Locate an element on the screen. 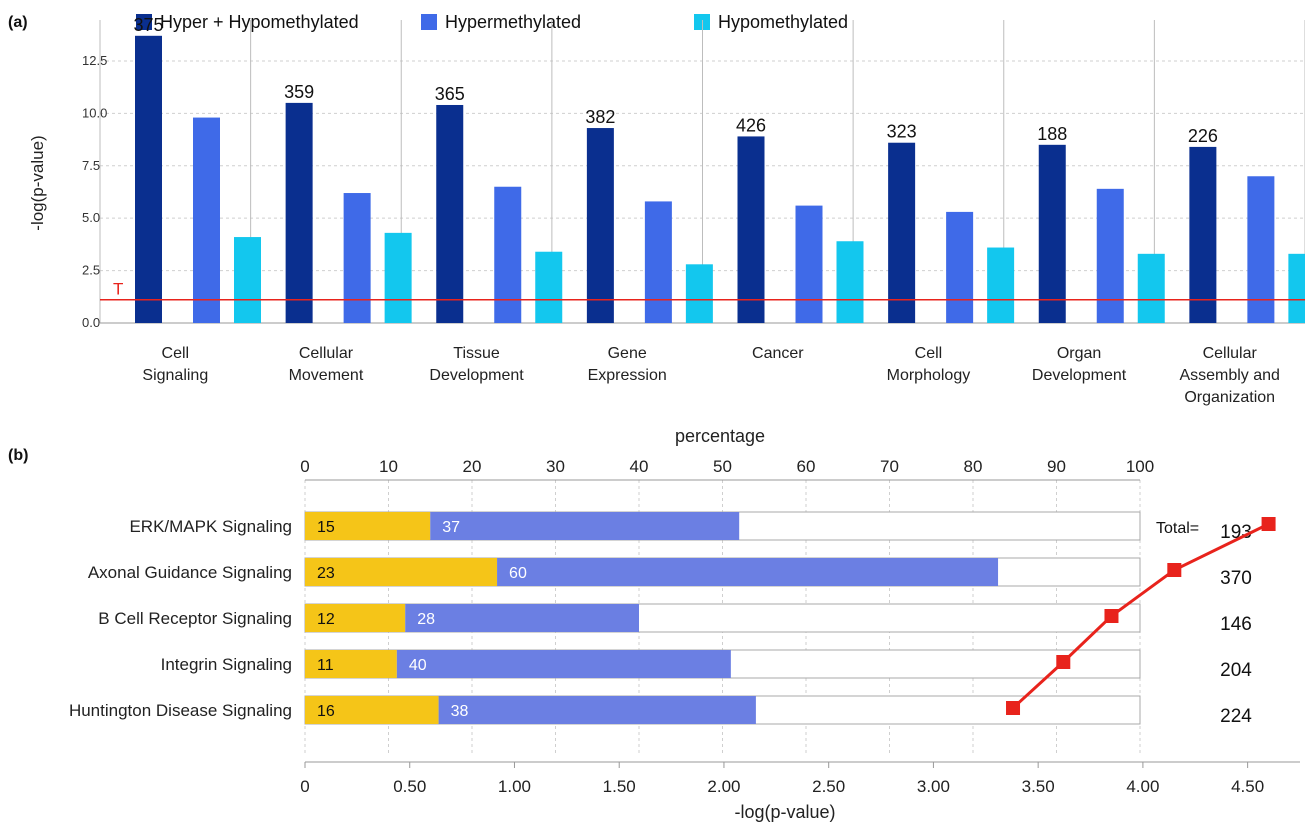  top-tick-label-b: 40 is located at coordinates (639, 466).